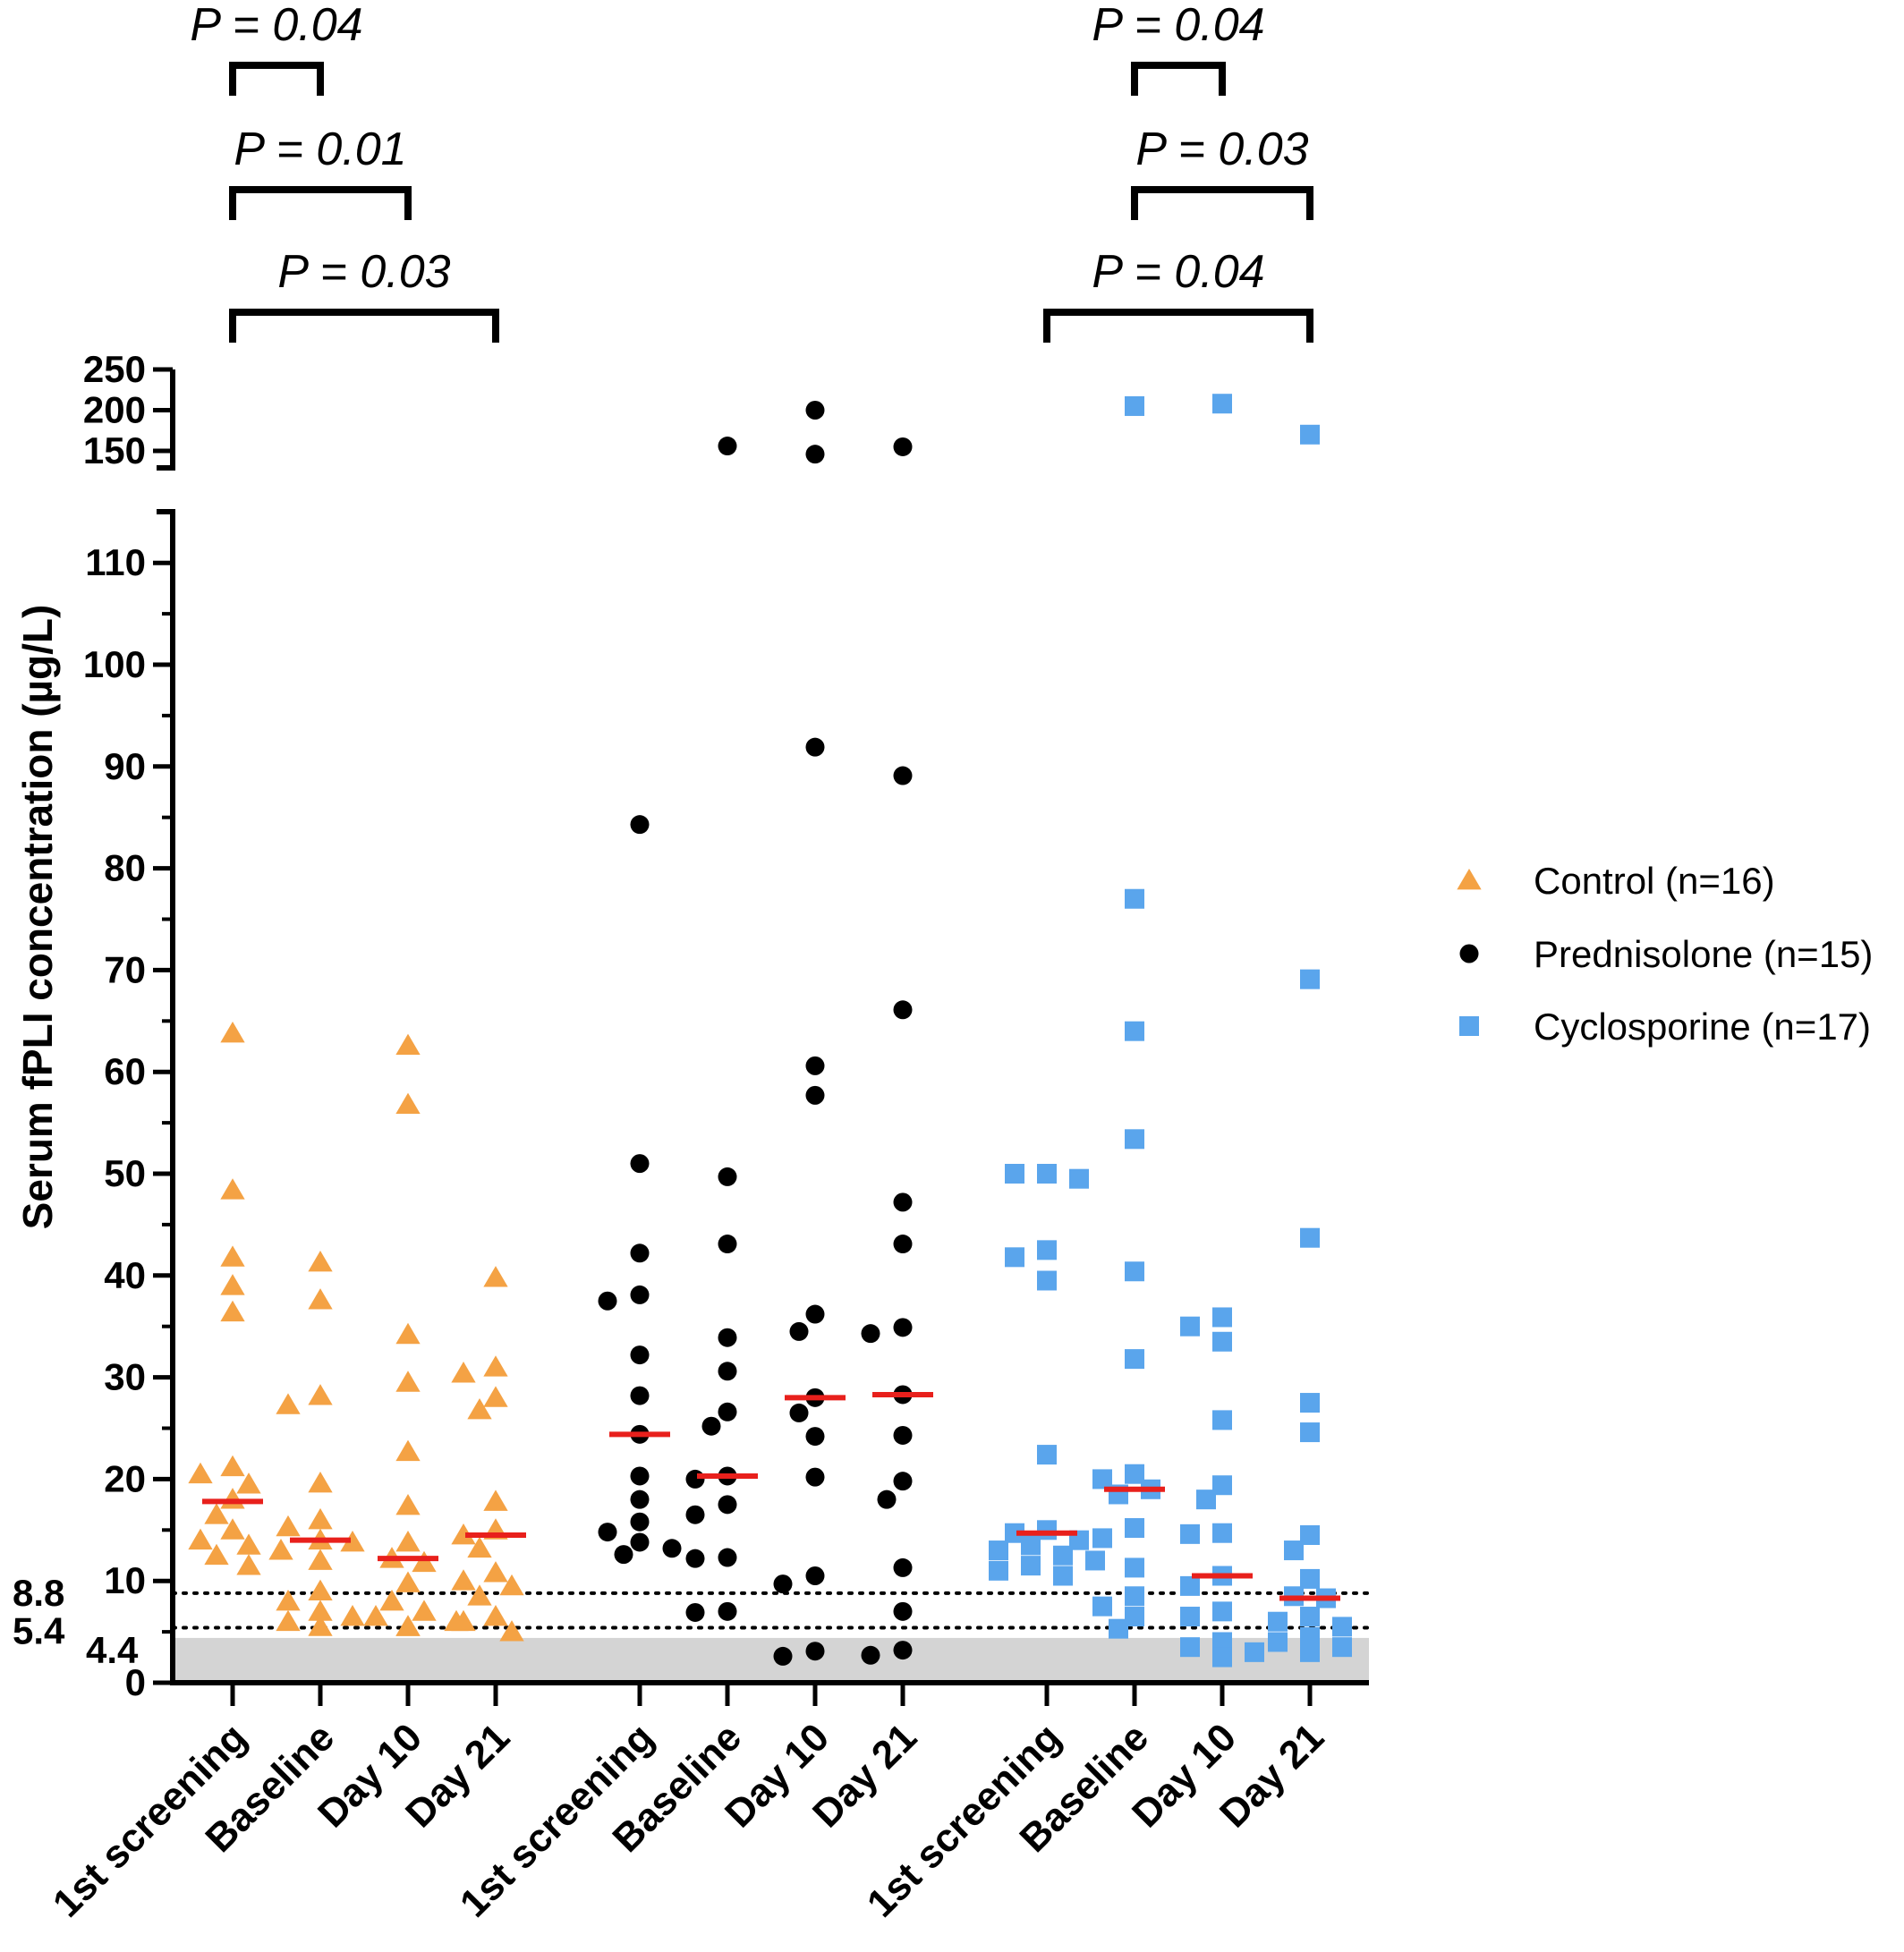 The image size is (1904, 1952). Describe the element at coordinates (771, 1610) in the screenshot. I see `reference-lines-layer` at that location.